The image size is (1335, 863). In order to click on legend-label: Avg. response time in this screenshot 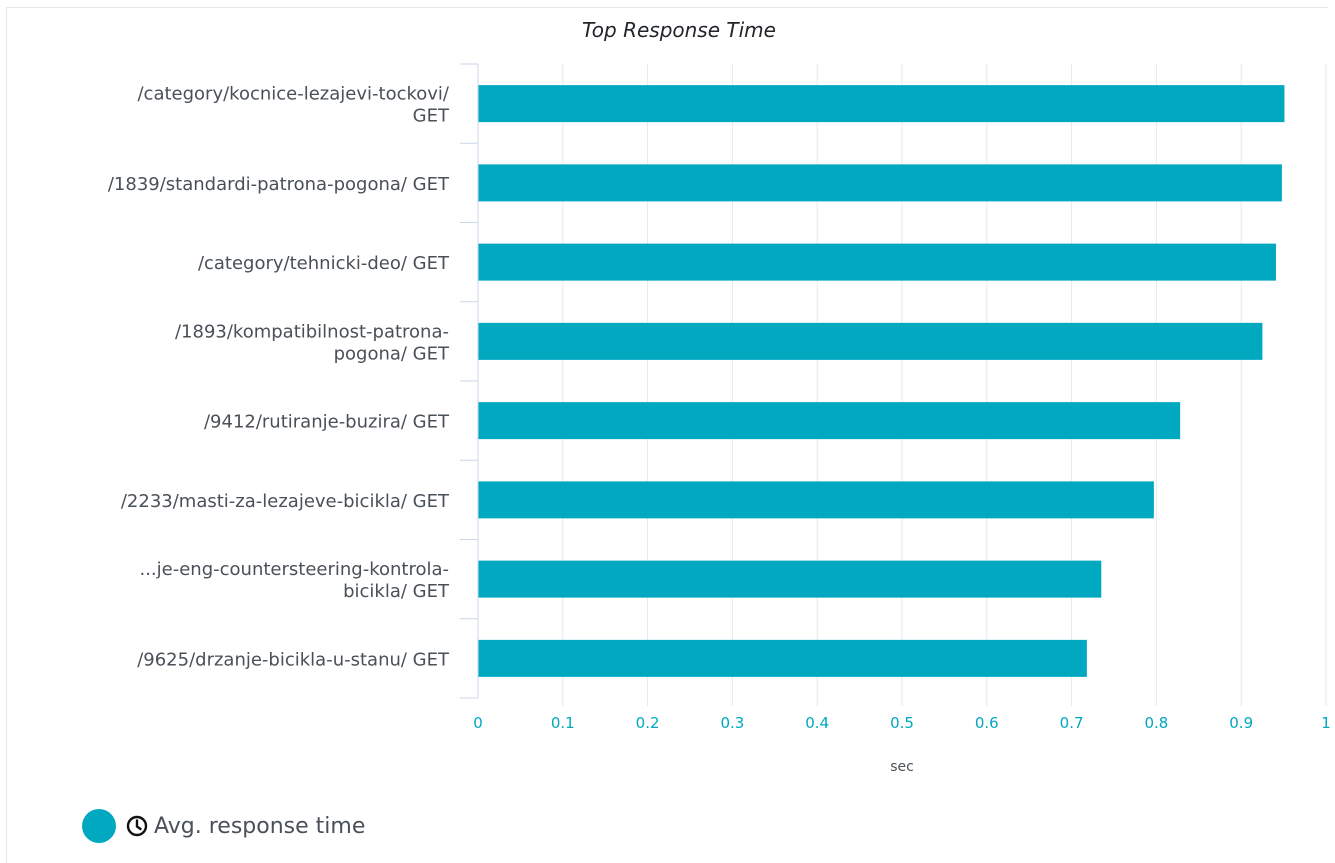, I will do `click(260, 826)`.